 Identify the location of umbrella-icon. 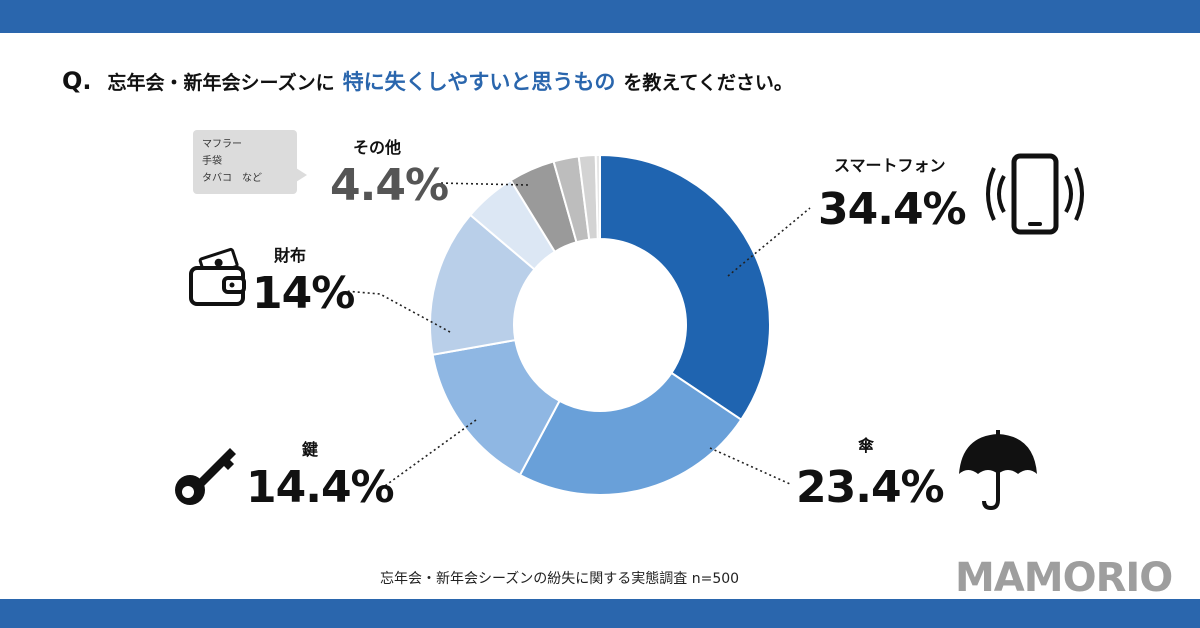
(998, 470).